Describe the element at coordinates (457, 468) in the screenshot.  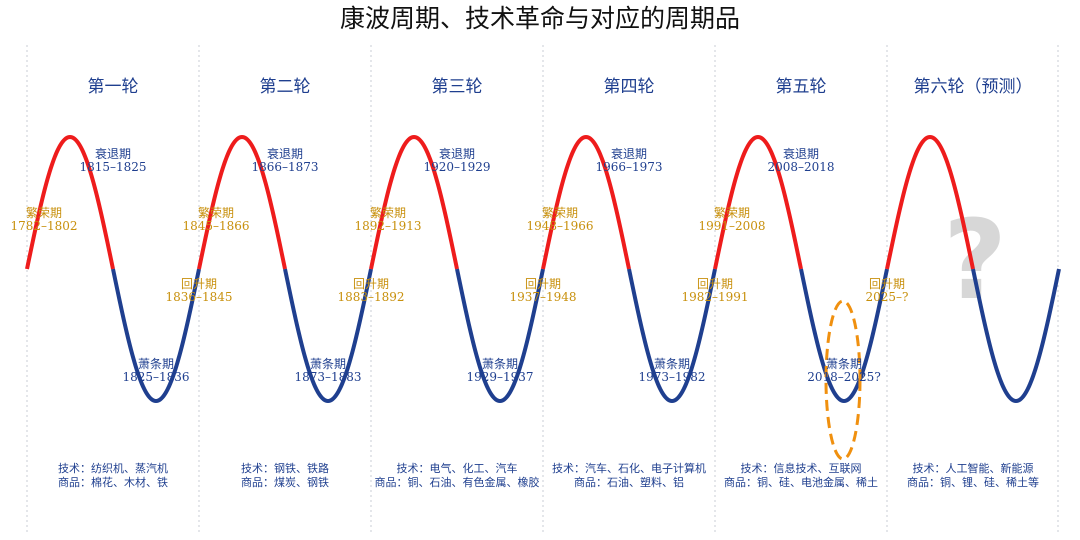
I see `tech-text: 技术：电气、化工、汽车` at that location.